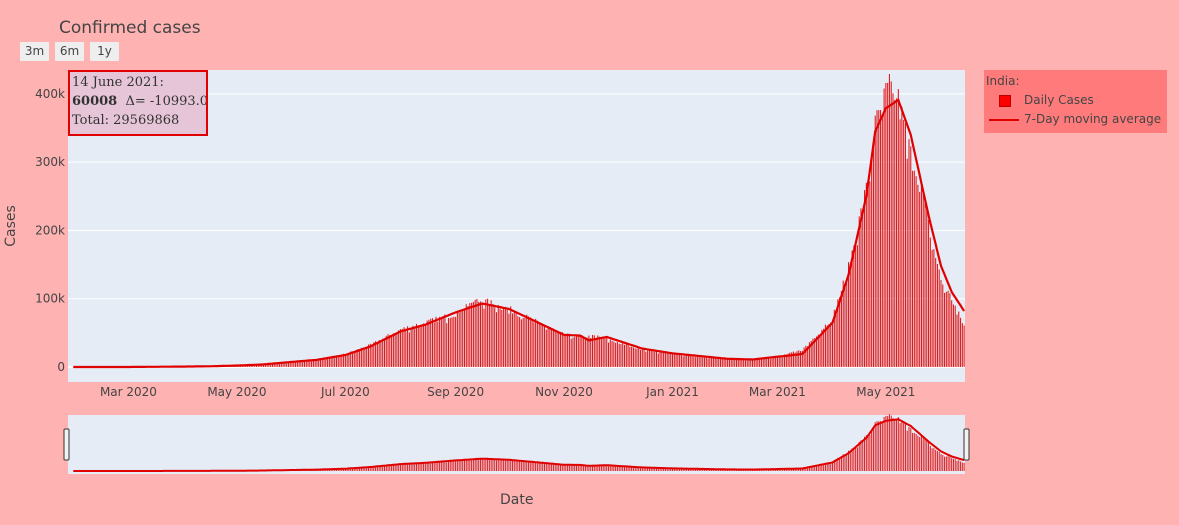  Describe the element at coordinates (34, 51) in the screenshot. I see `range-button-3m: 3m` at that location.